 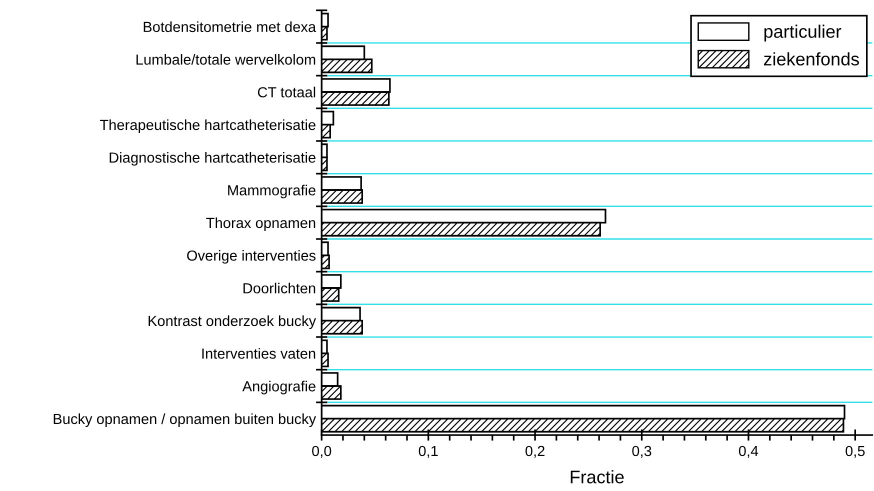 What do you see at coordinates (279, 387) in the screenshot?
I see `y-tick-label: Angiografie` at bounding box center [279, 387].